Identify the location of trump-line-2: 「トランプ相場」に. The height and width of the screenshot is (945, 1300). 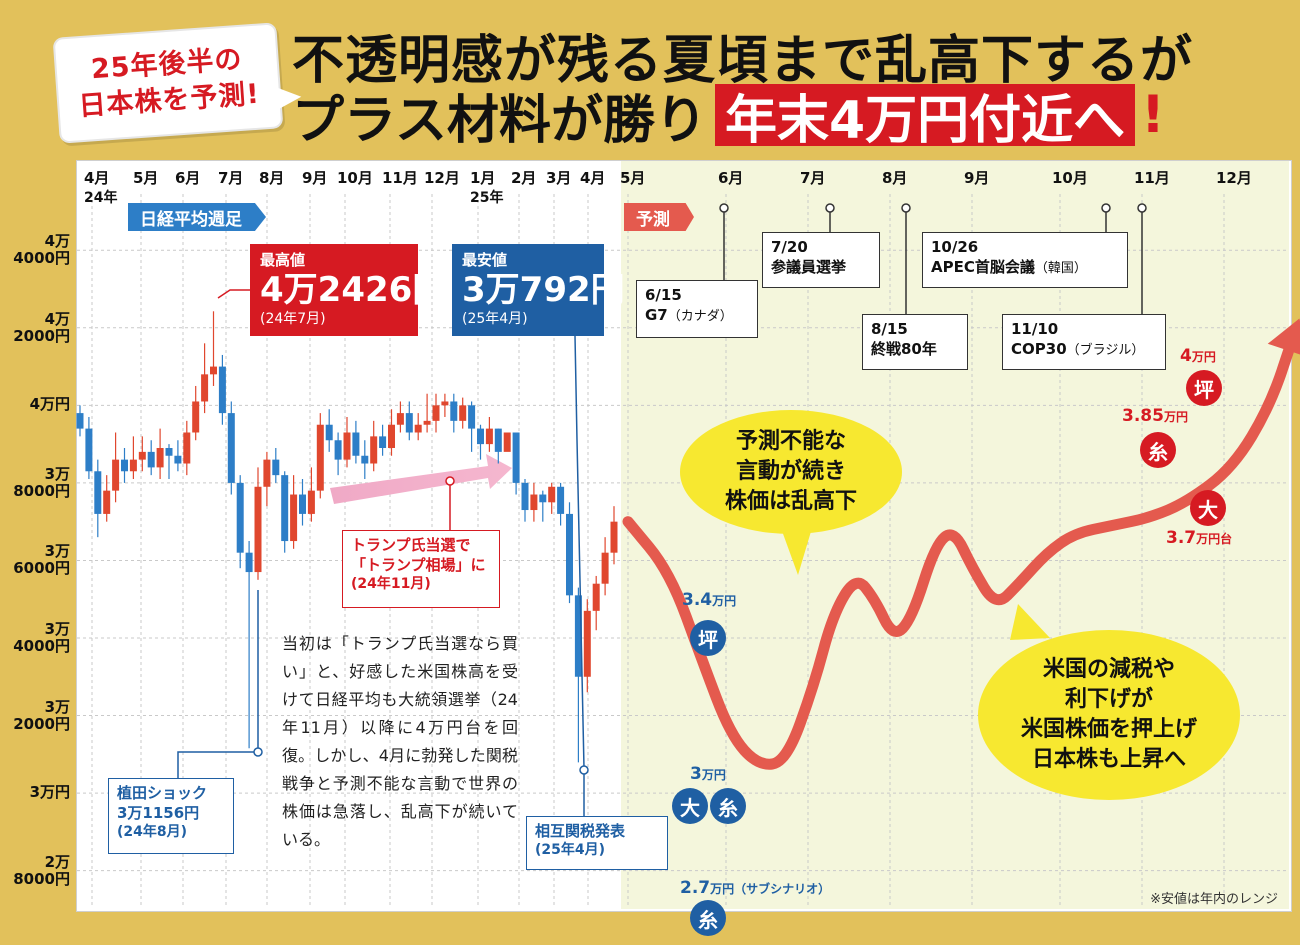
(418, 565).